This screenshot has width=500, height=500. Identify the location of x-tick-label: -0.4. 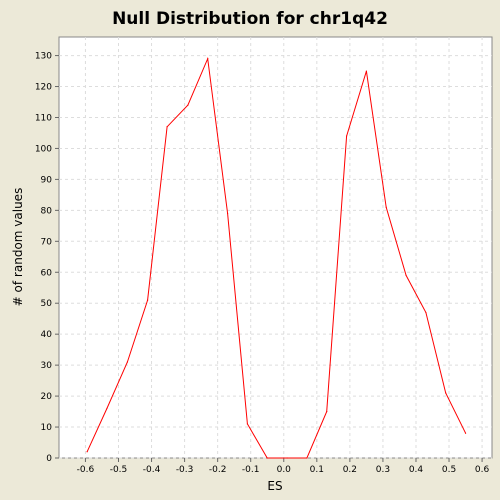
(152, 470).